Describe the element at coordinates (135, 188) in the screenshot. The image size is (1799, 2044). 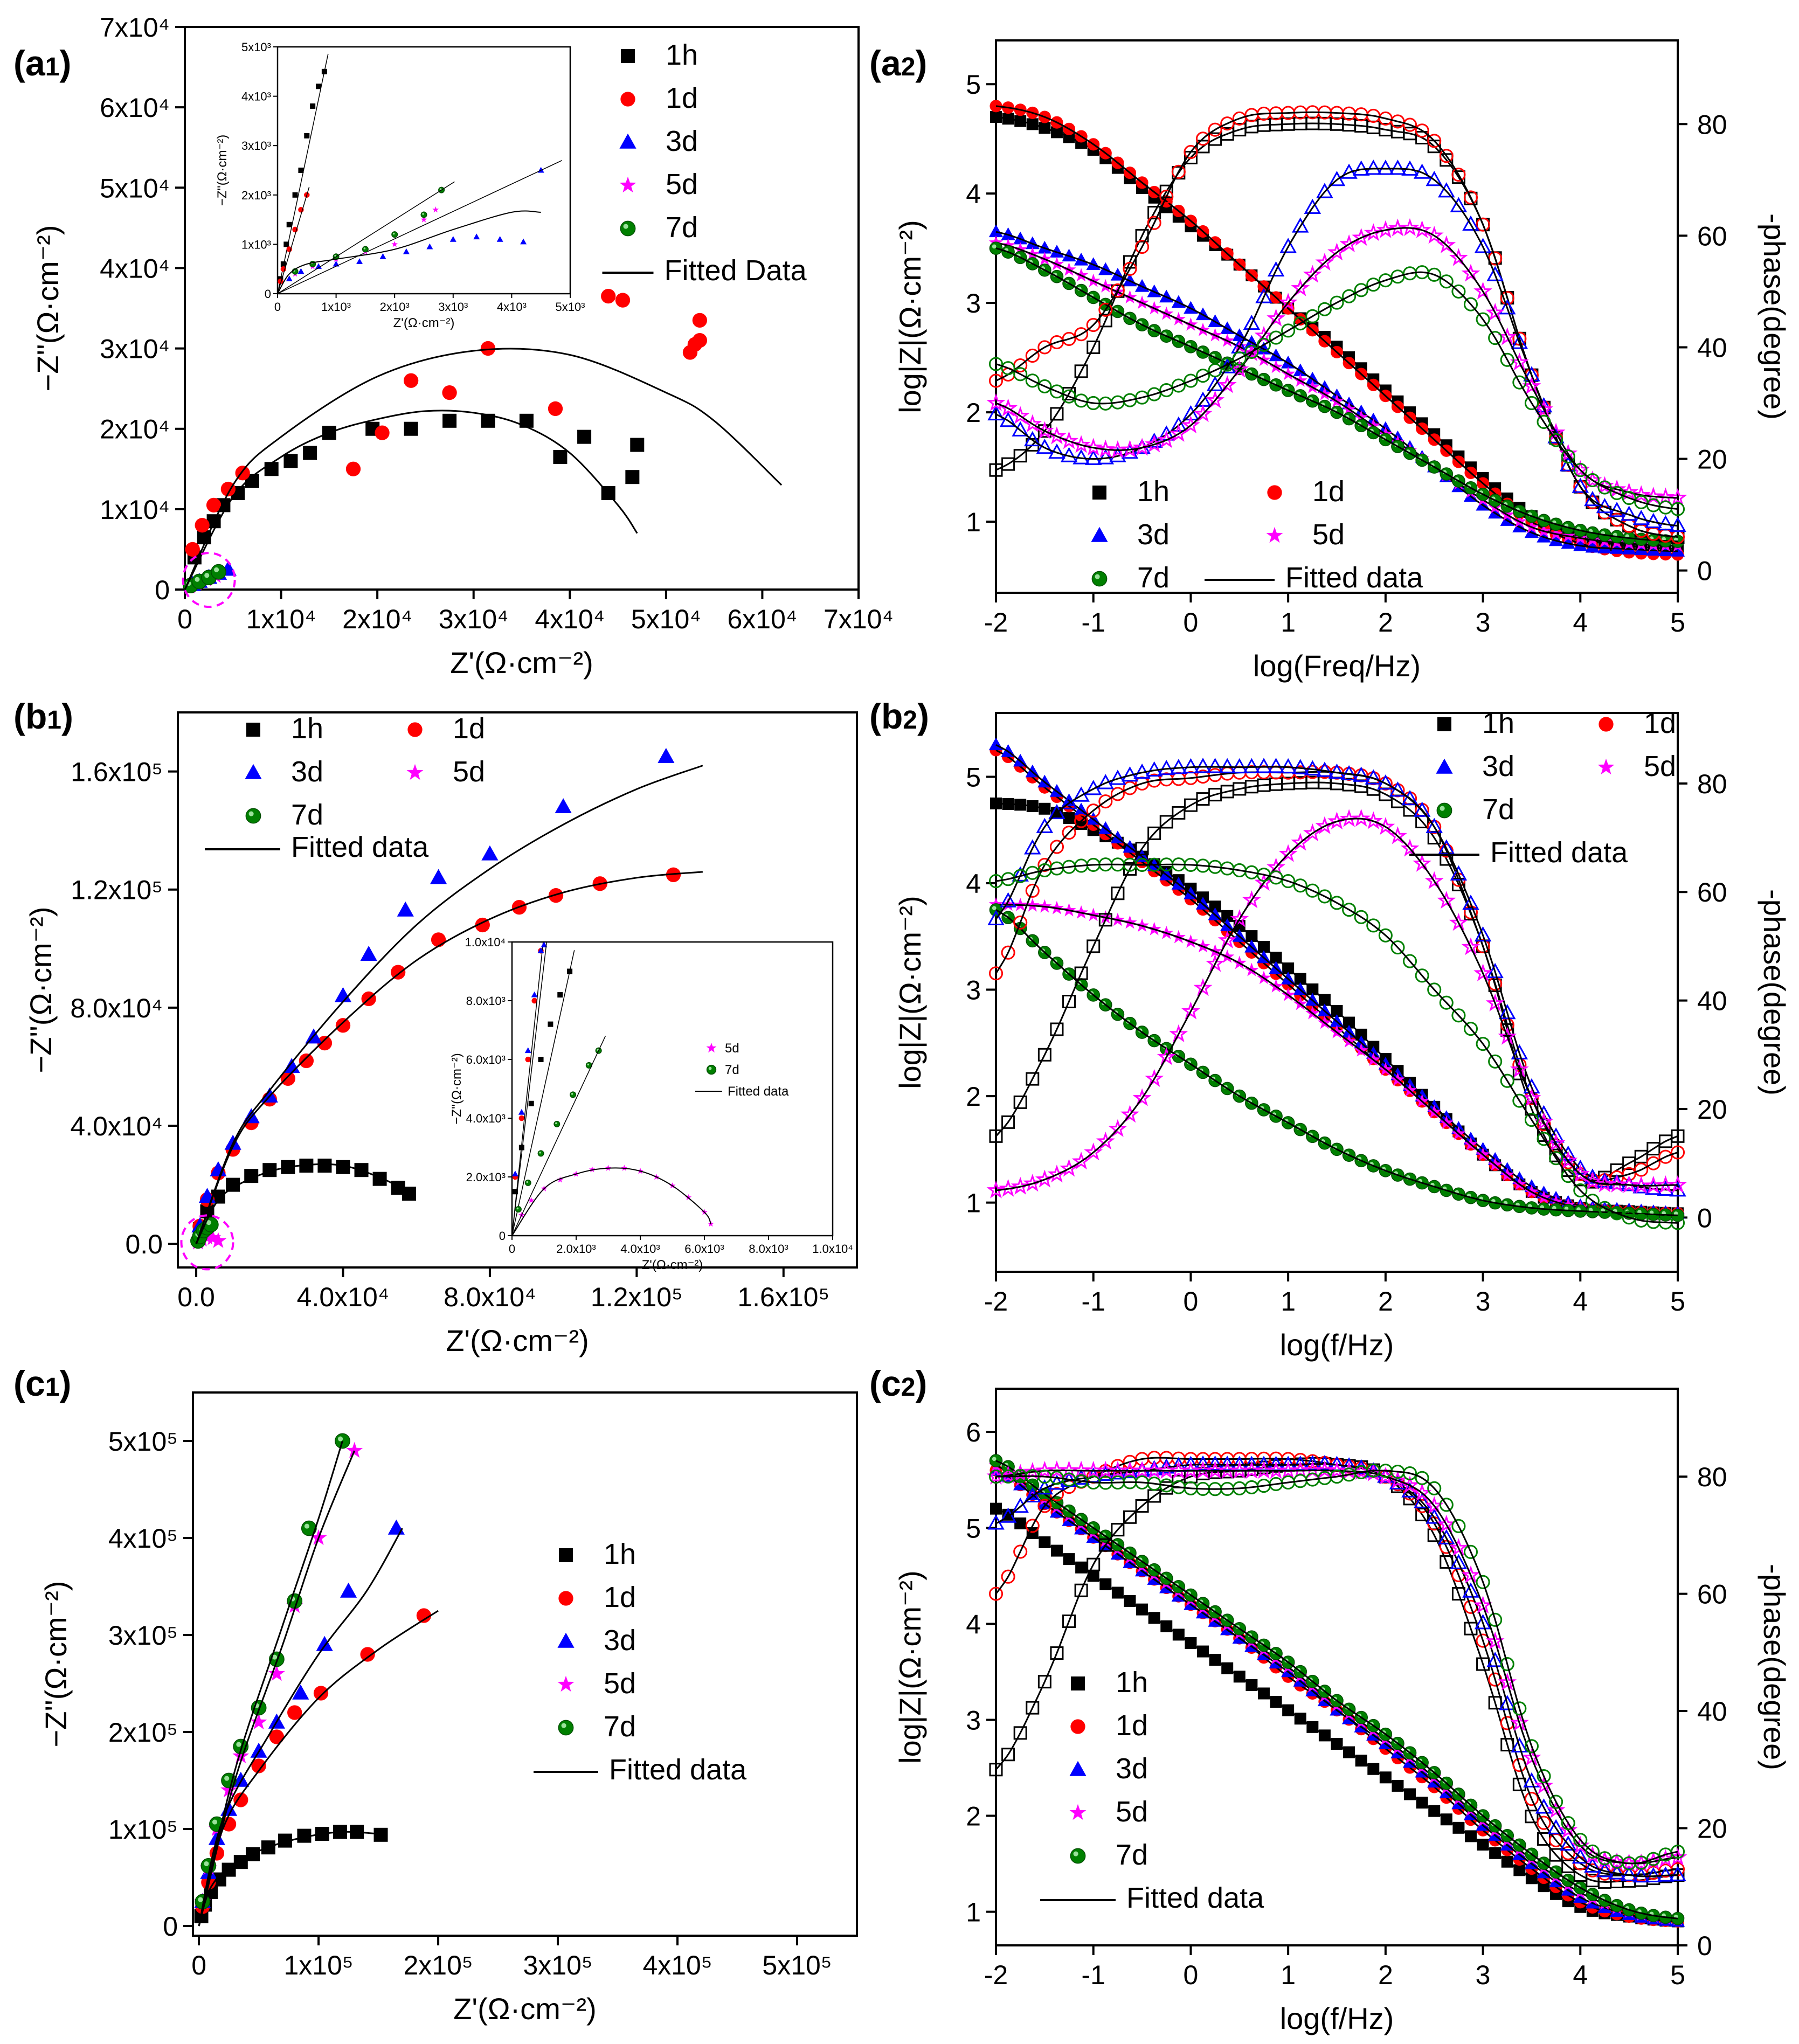
I see `y-tick-label: 5x10⁴` at that location.